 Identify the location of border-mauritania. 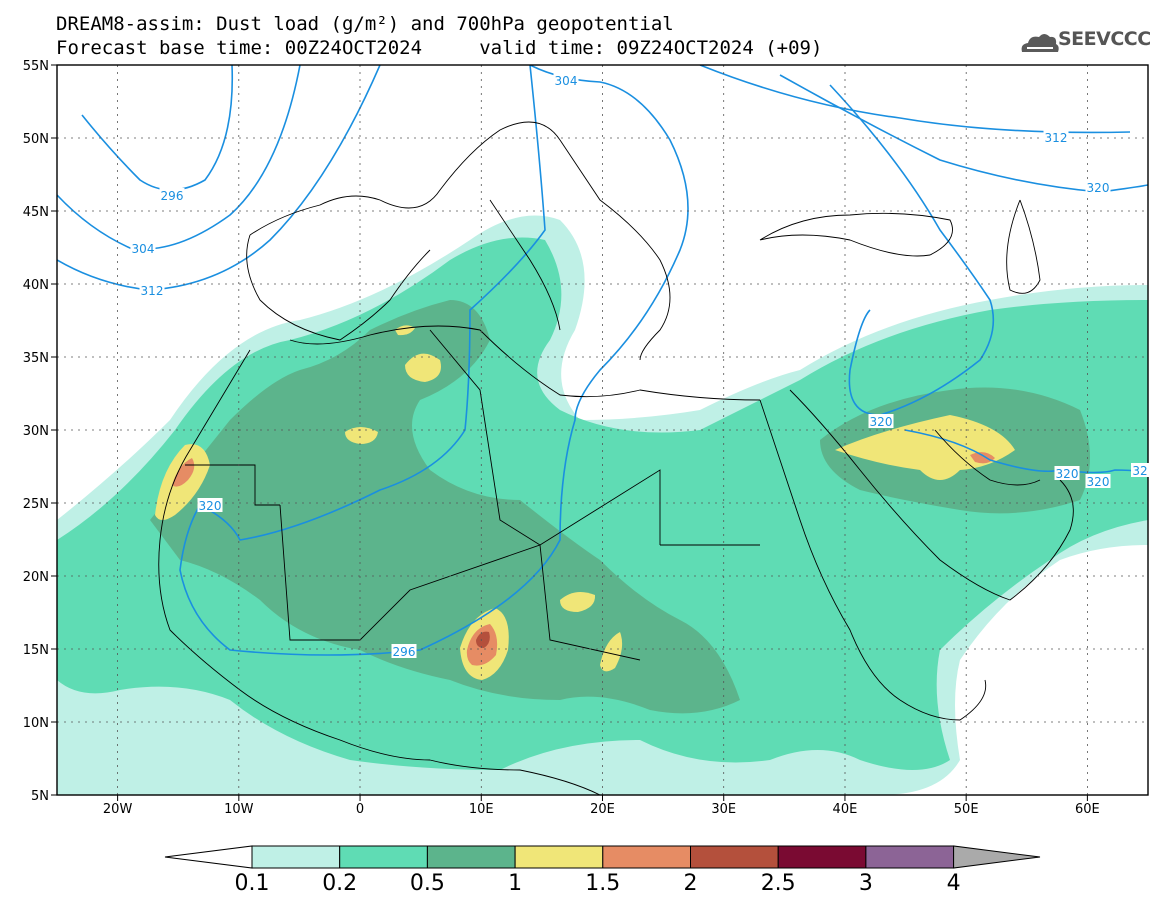
(232, 485).